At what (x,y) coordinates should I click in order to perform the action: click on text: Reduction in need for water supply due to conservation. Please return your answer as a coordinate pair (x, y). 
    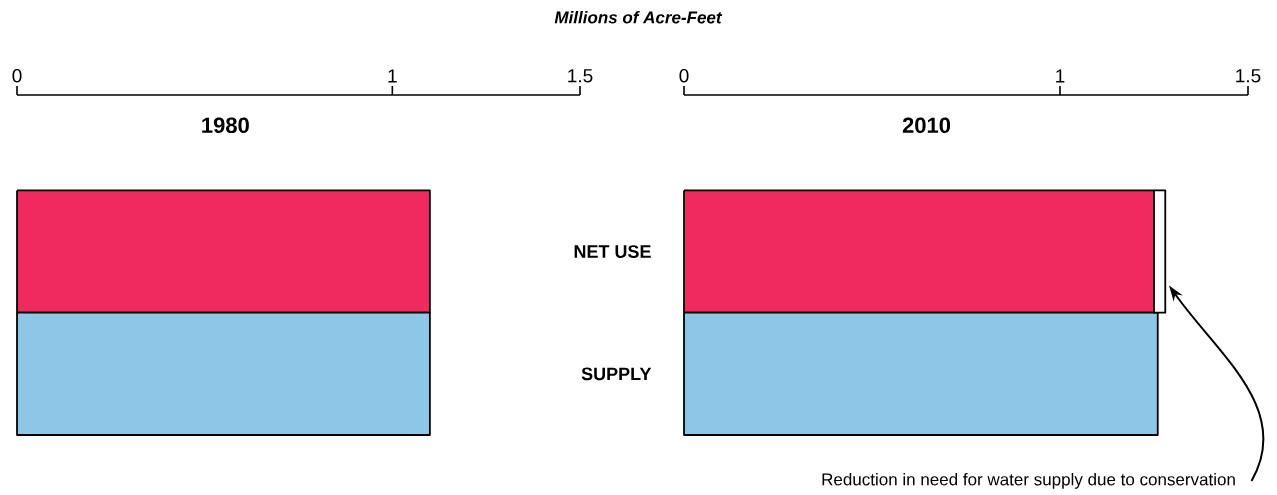
    Looking at the image, I should click on (1028, 480).